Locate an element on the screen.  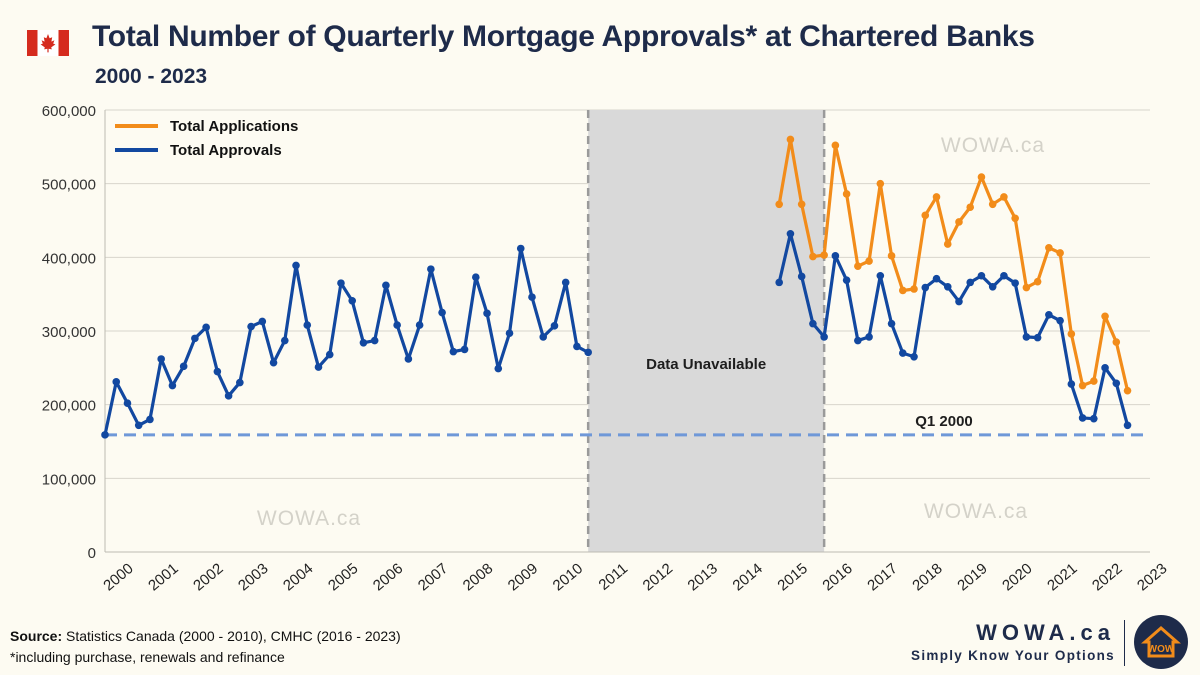
x-tick-label: 2021 is located at coordinates (1062, 577).